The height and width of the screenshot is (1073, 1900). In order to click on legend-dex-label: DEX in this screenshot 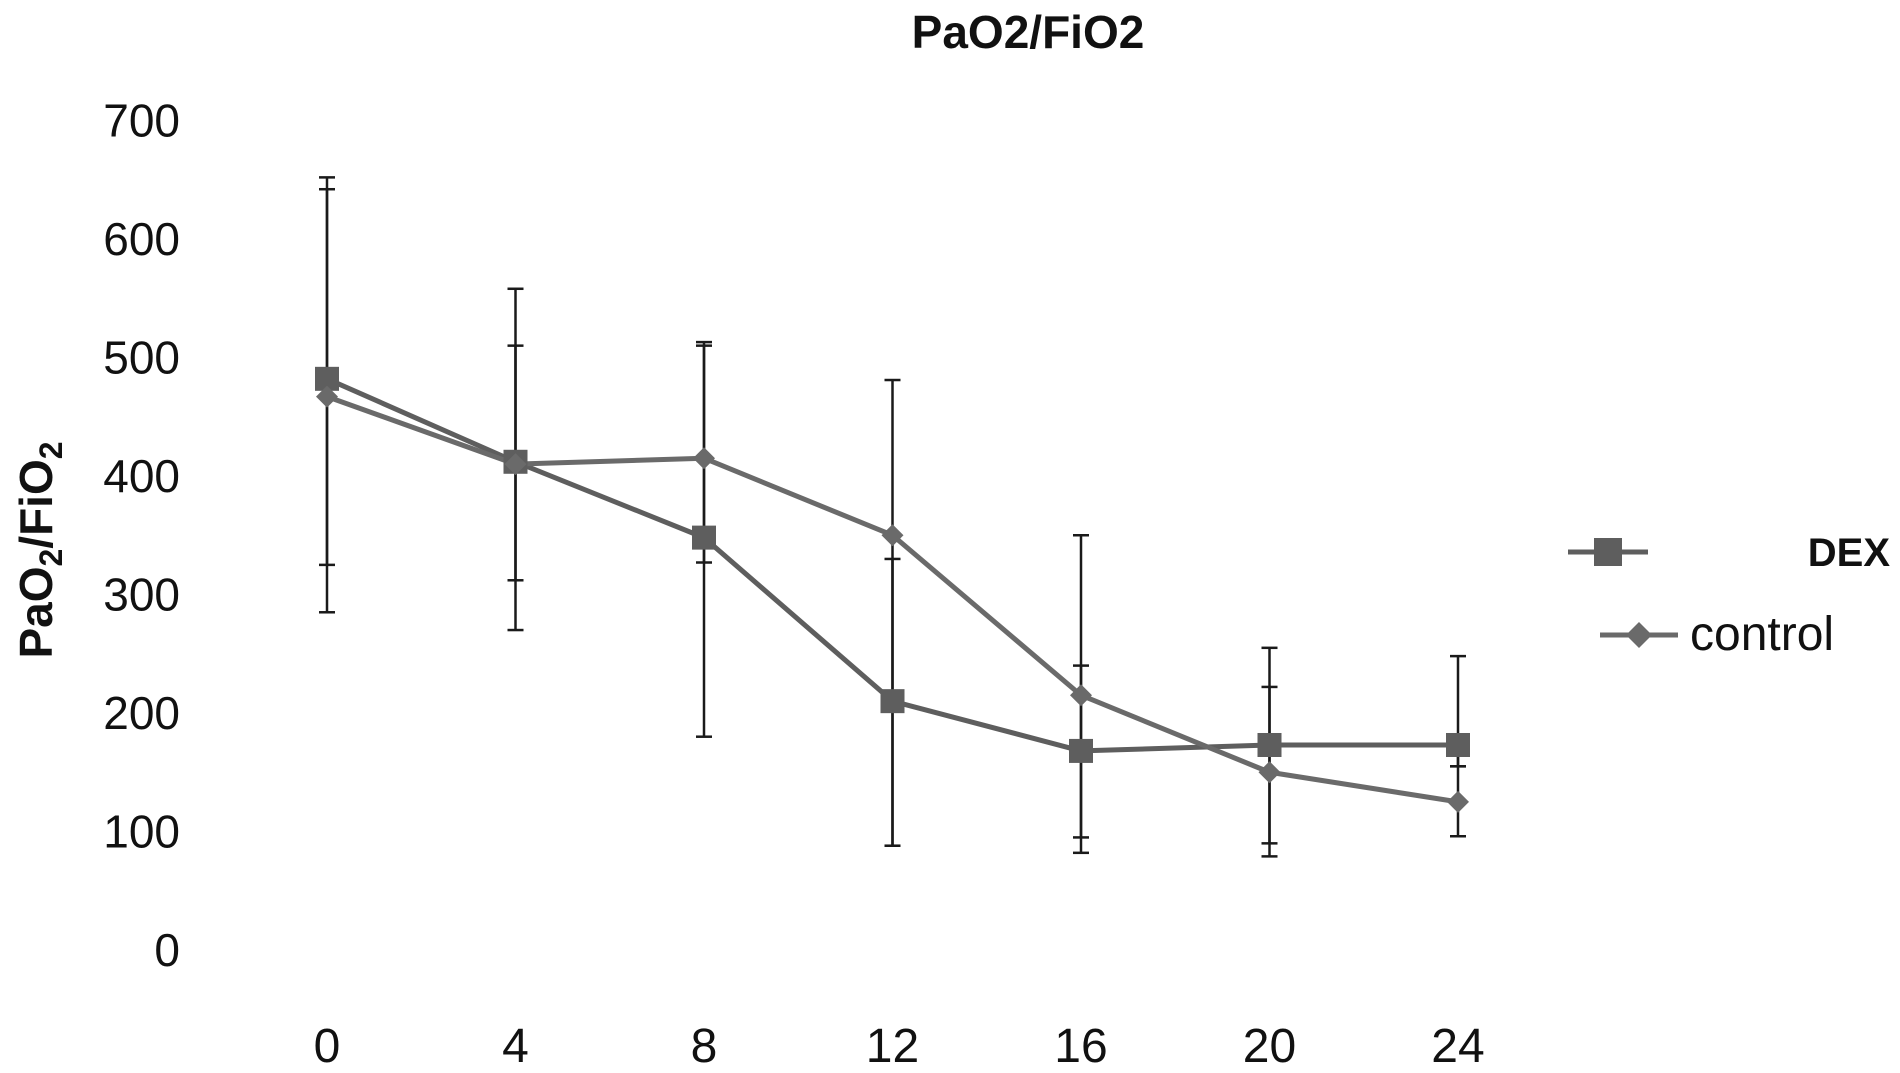, I will do `click(1849, 553)`.